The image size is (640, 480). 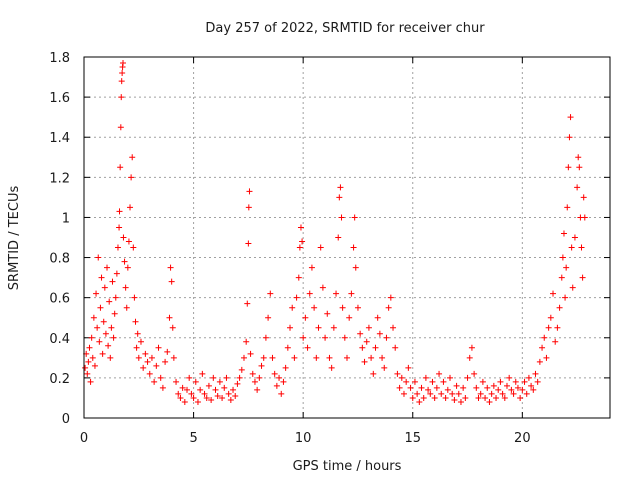 What do you see at coordinates (59, 58) in the screenshot?
I see `y-tick-label: 1.8` at bounding box center [59, 58].